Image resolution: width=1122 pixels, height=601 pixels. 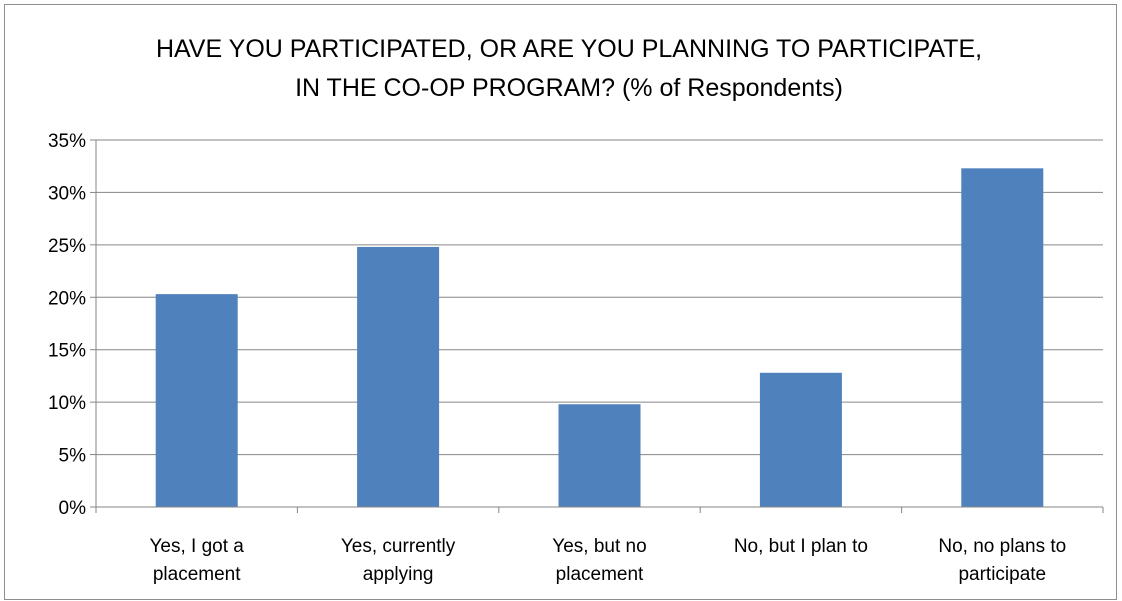 What do you see at coordinates (197, 560) in the screenshot?
I see `x-category-label: Yes, I got a placement` at bounding box center [197, 560].